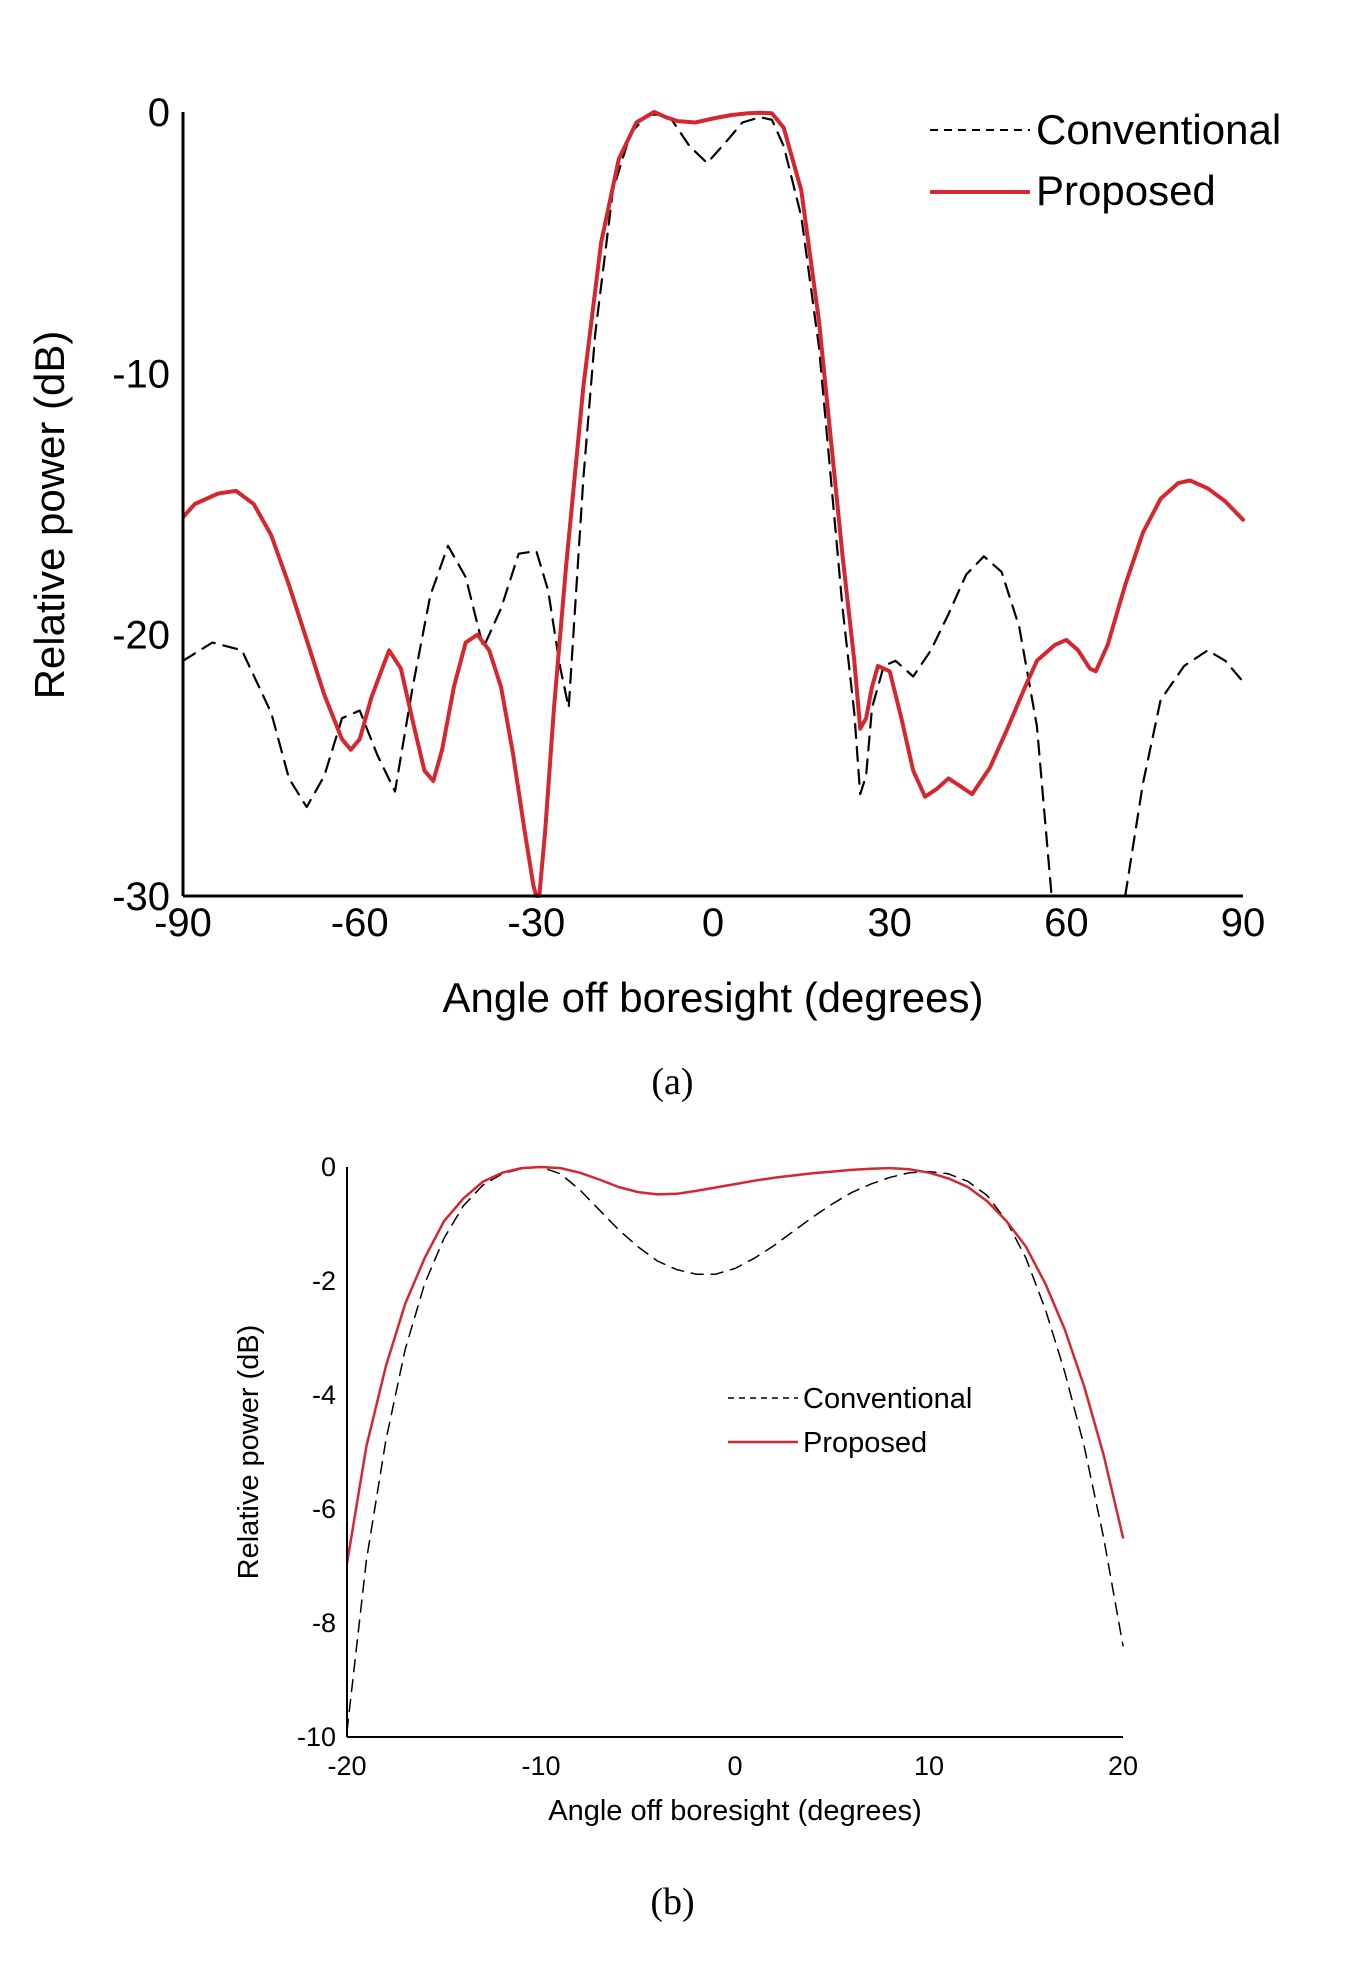 This screenshot has height=1973, width=1345. What do you see at coordinates (324, 1395) in the screenshot?
I see `chart-b-y-tick-label: -4` at bounding box center [324, 1395].